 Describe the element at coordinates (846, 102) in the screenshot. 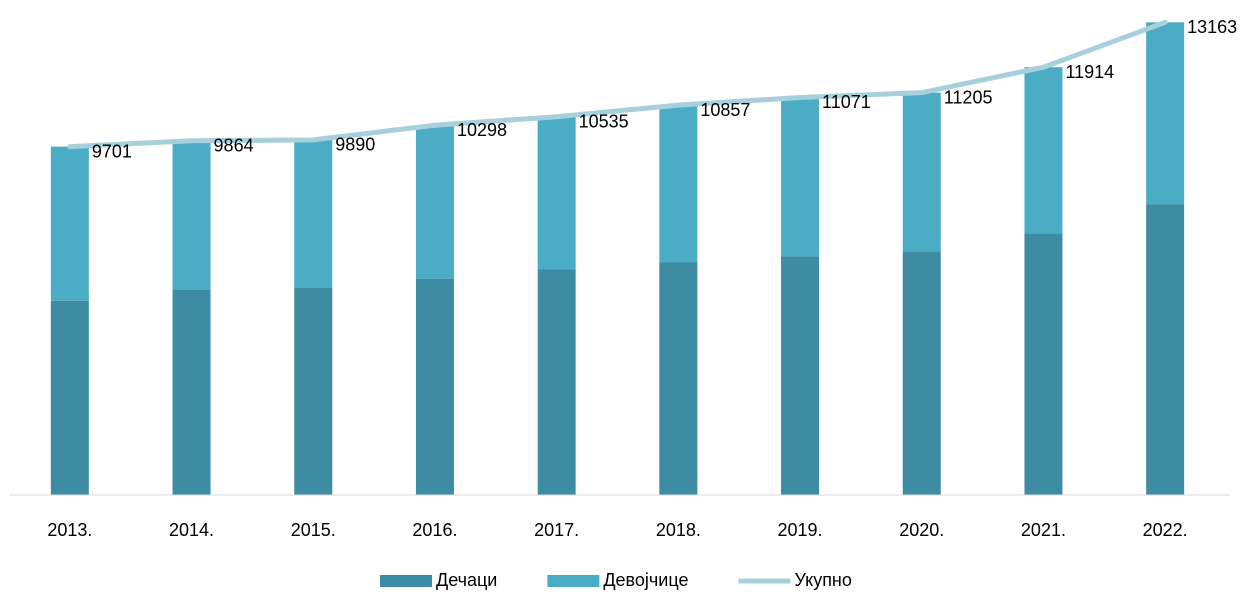

I see `data-label: 11071` at that location.